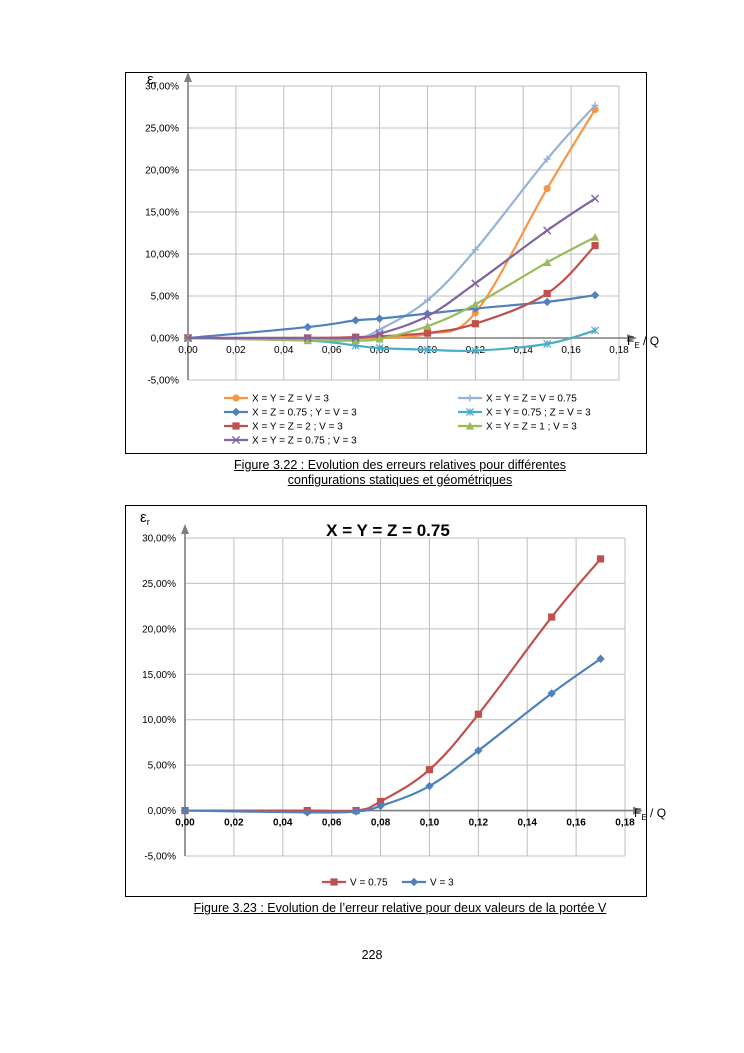 The width and height of the screenshot is (744, 1053). I want to click on chart2-x-tick-label: 0,08, so click(381, 823).